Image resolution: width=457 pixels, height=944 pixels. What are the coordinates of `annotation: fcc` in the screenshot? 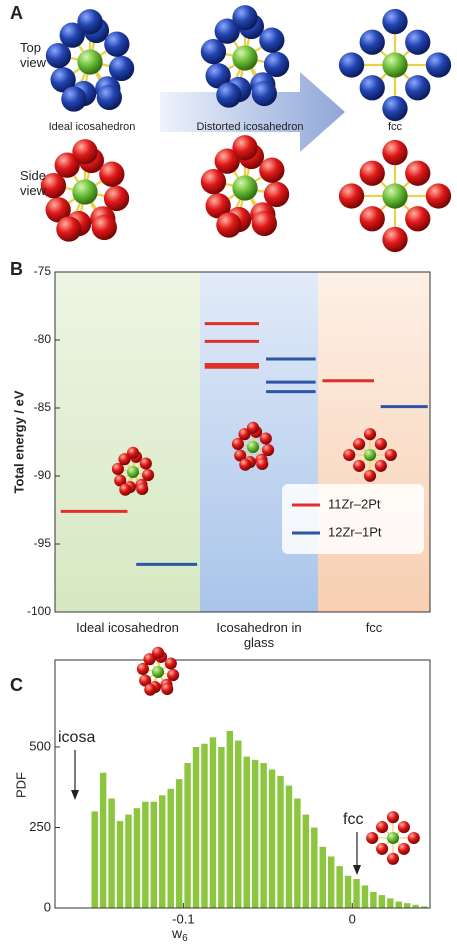 It's located at (353, 819).